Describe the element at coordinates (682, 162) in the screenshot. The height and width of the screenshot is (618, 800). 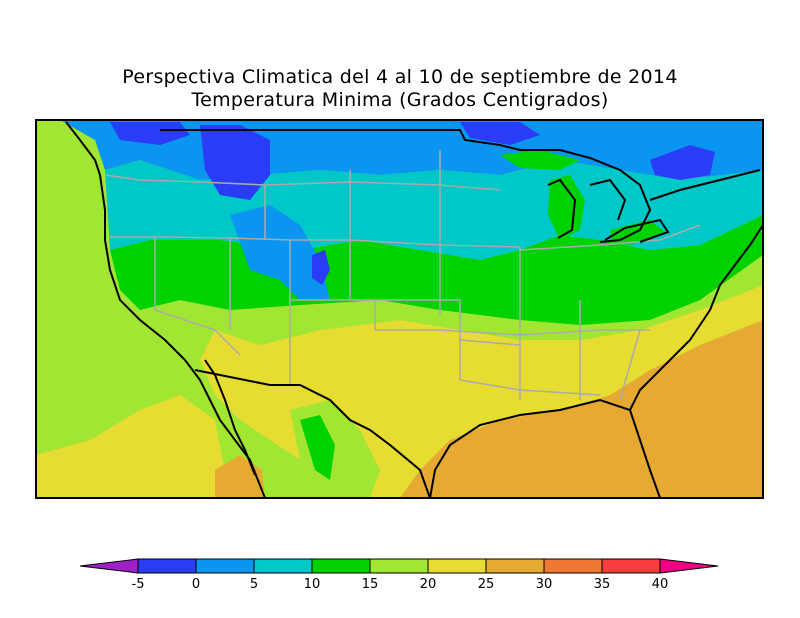
I see `zone-below-0-ontario` at that location.